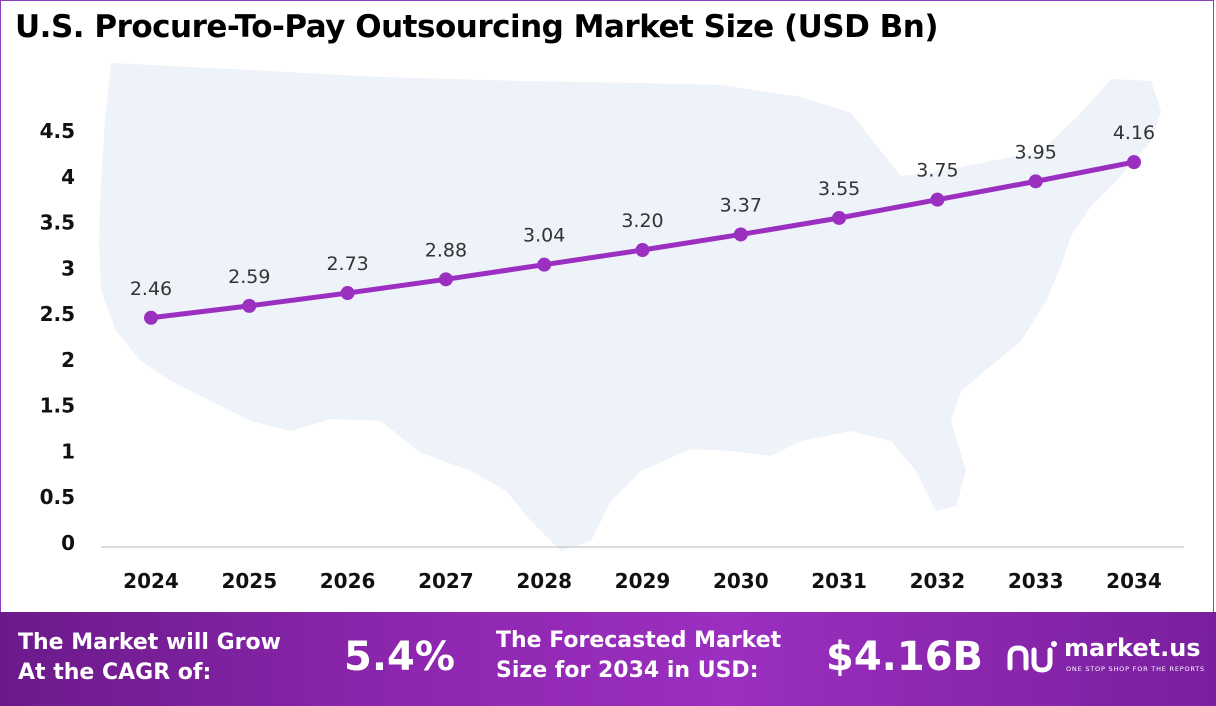 This screenshot has width=1216, height=706. Describe the element at coordinates (905, 657) in the screenshot. I see `forecast-value: $4.16B` at that location.